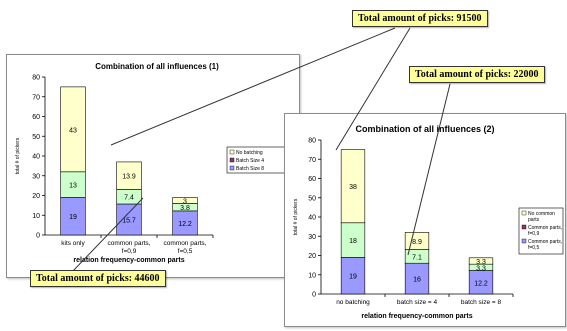 The image size is (567, 331). I want to click on chart-1-data-label: 15.7, so click(129, 220).